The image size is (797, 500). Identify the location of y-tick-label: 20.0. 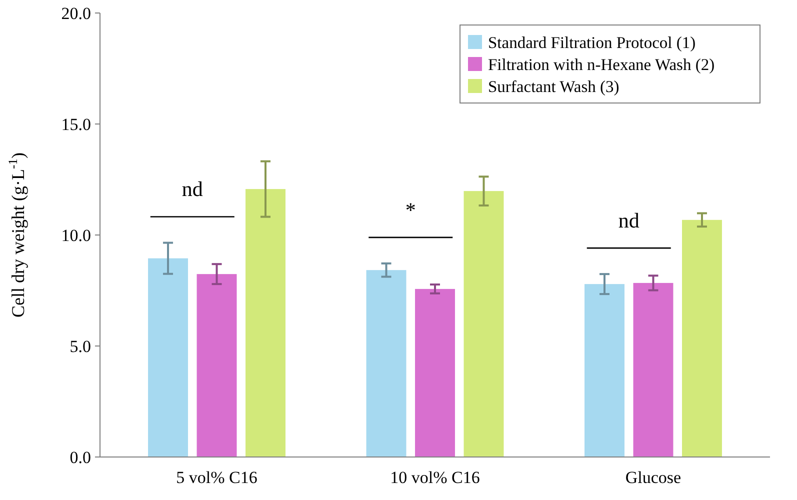
(76, 13).